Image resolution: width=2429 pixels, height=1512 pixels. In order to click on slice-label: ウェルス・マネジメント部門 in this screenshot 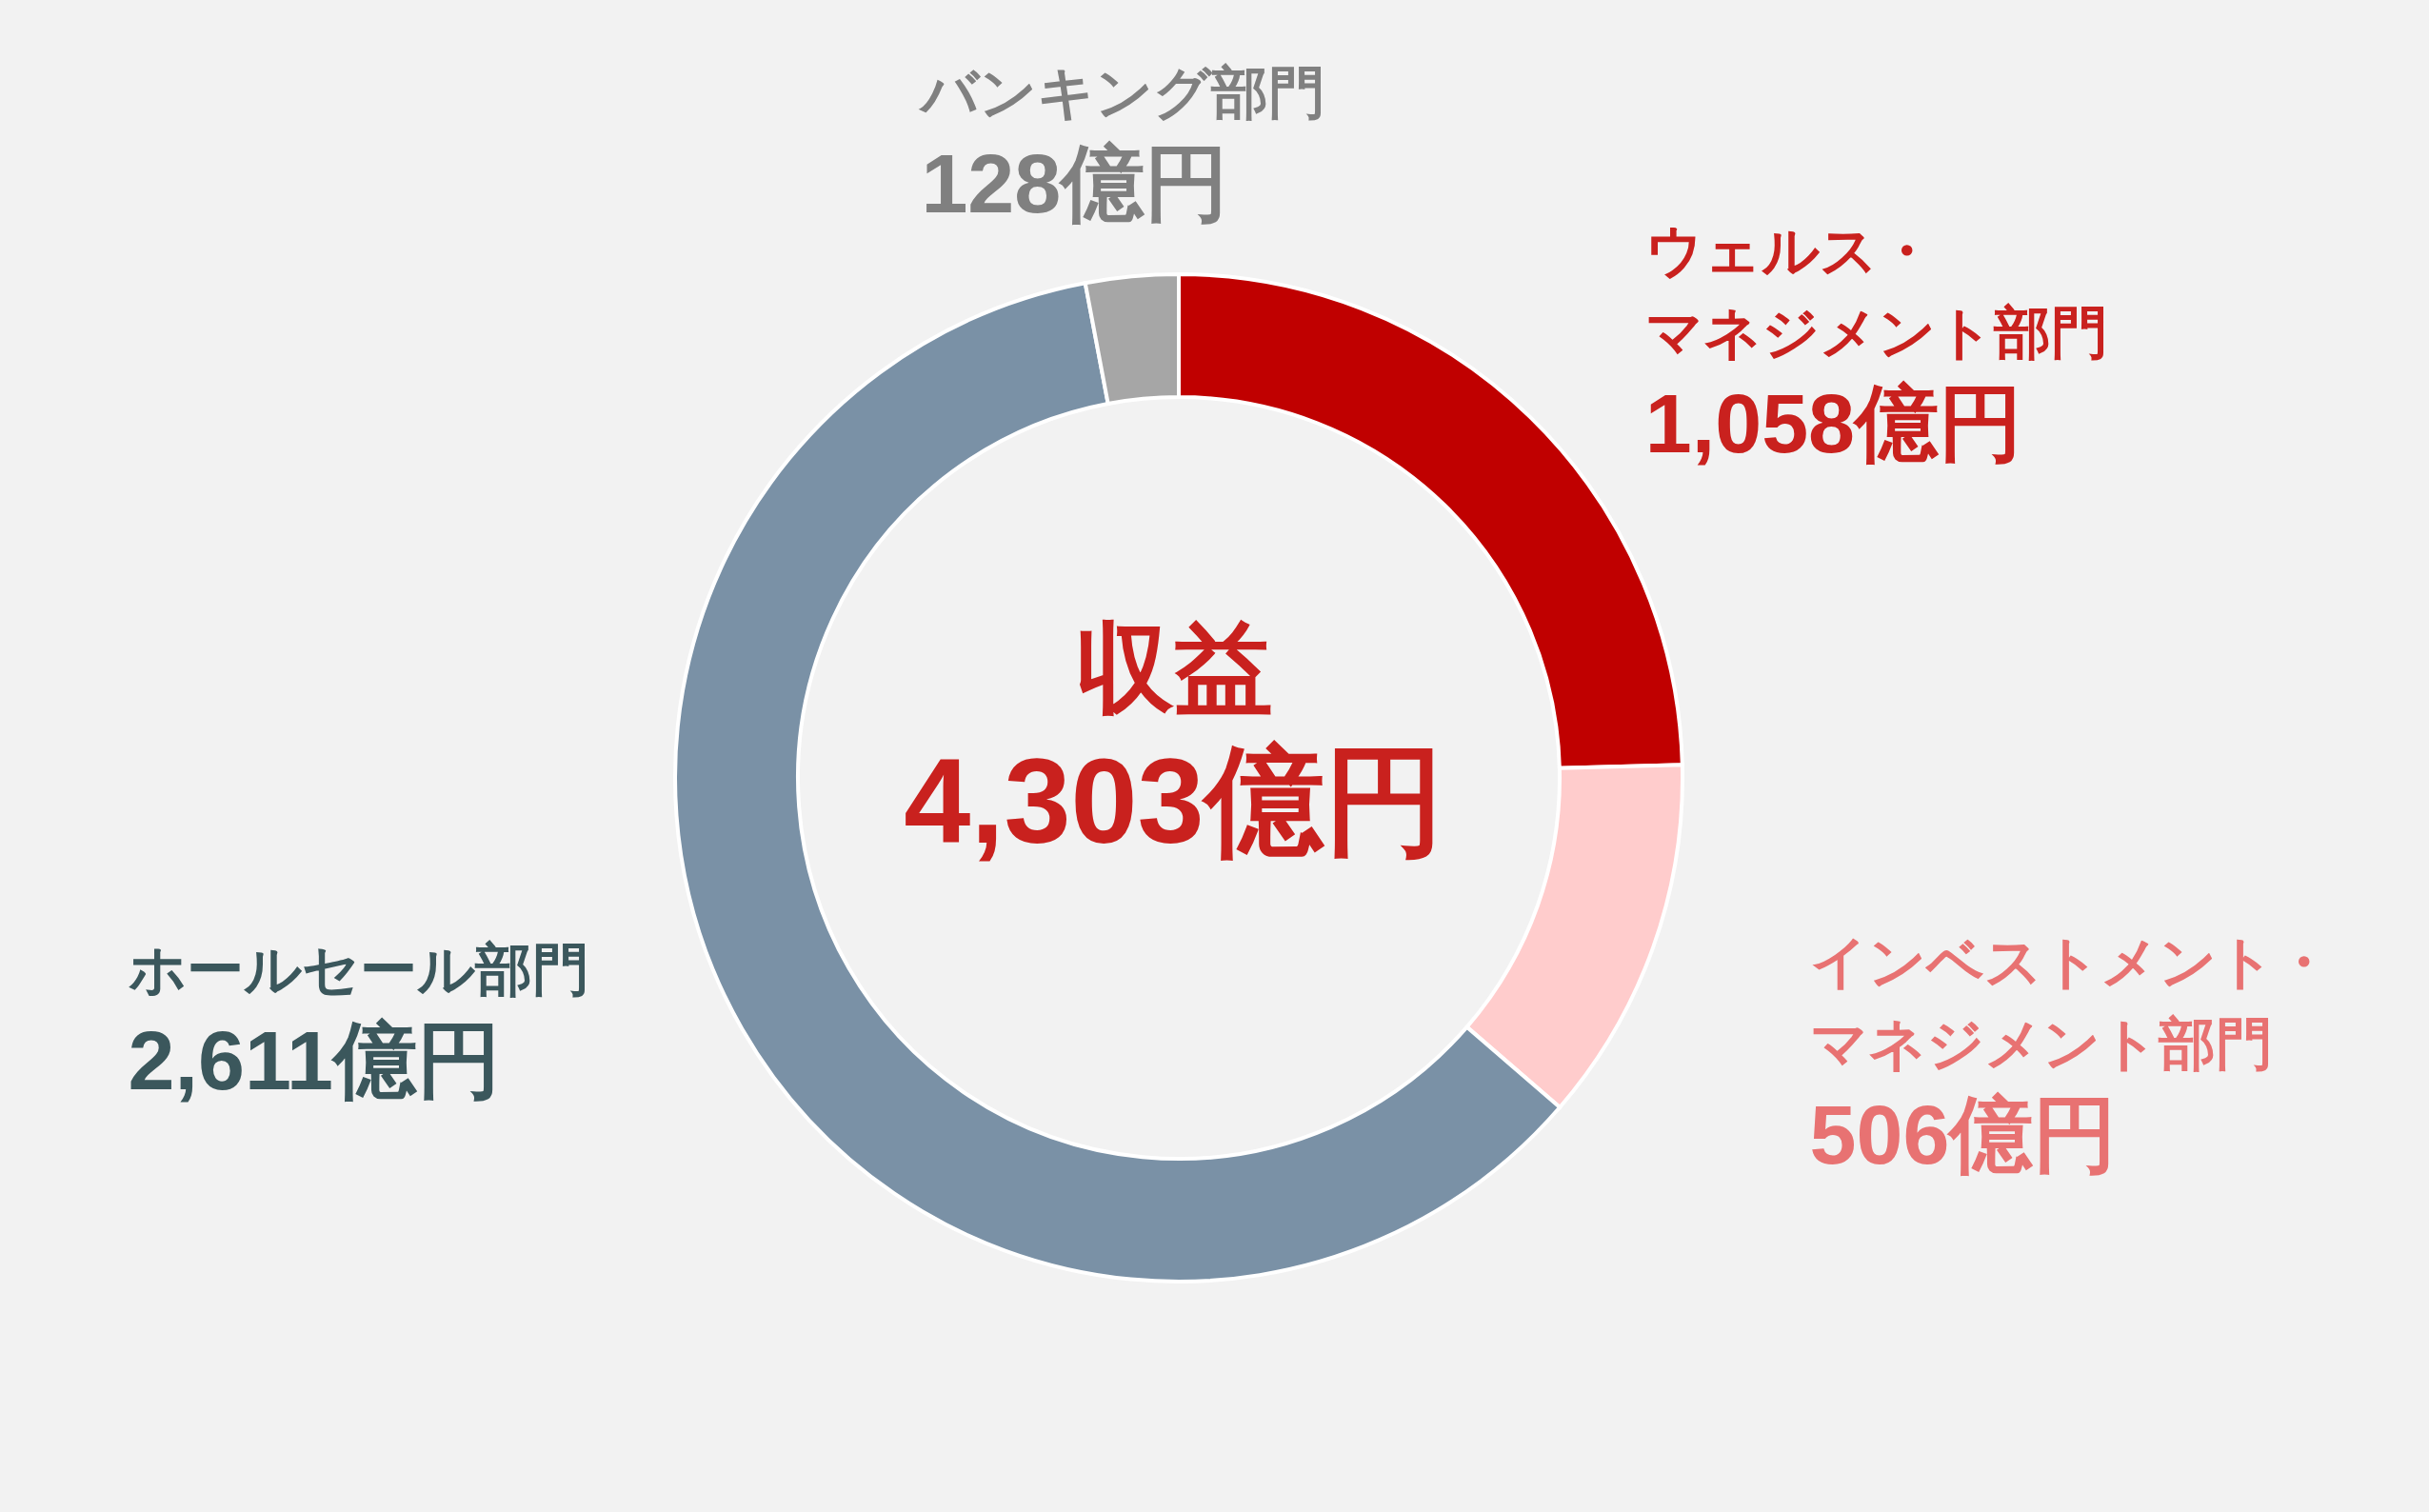, I will do `click(1876, 293)`.